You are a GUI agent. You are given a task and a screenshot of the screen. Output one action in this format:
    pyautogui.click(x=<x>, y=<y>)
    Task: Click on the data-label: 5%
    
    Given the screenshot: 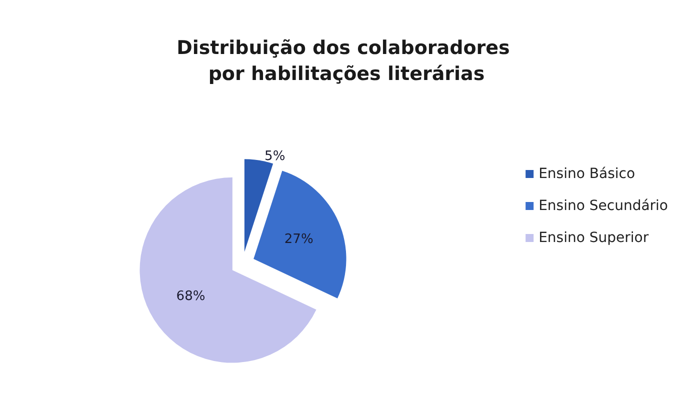 What is the action you would take?
    pyautogui.click(x=275, y=156)
    